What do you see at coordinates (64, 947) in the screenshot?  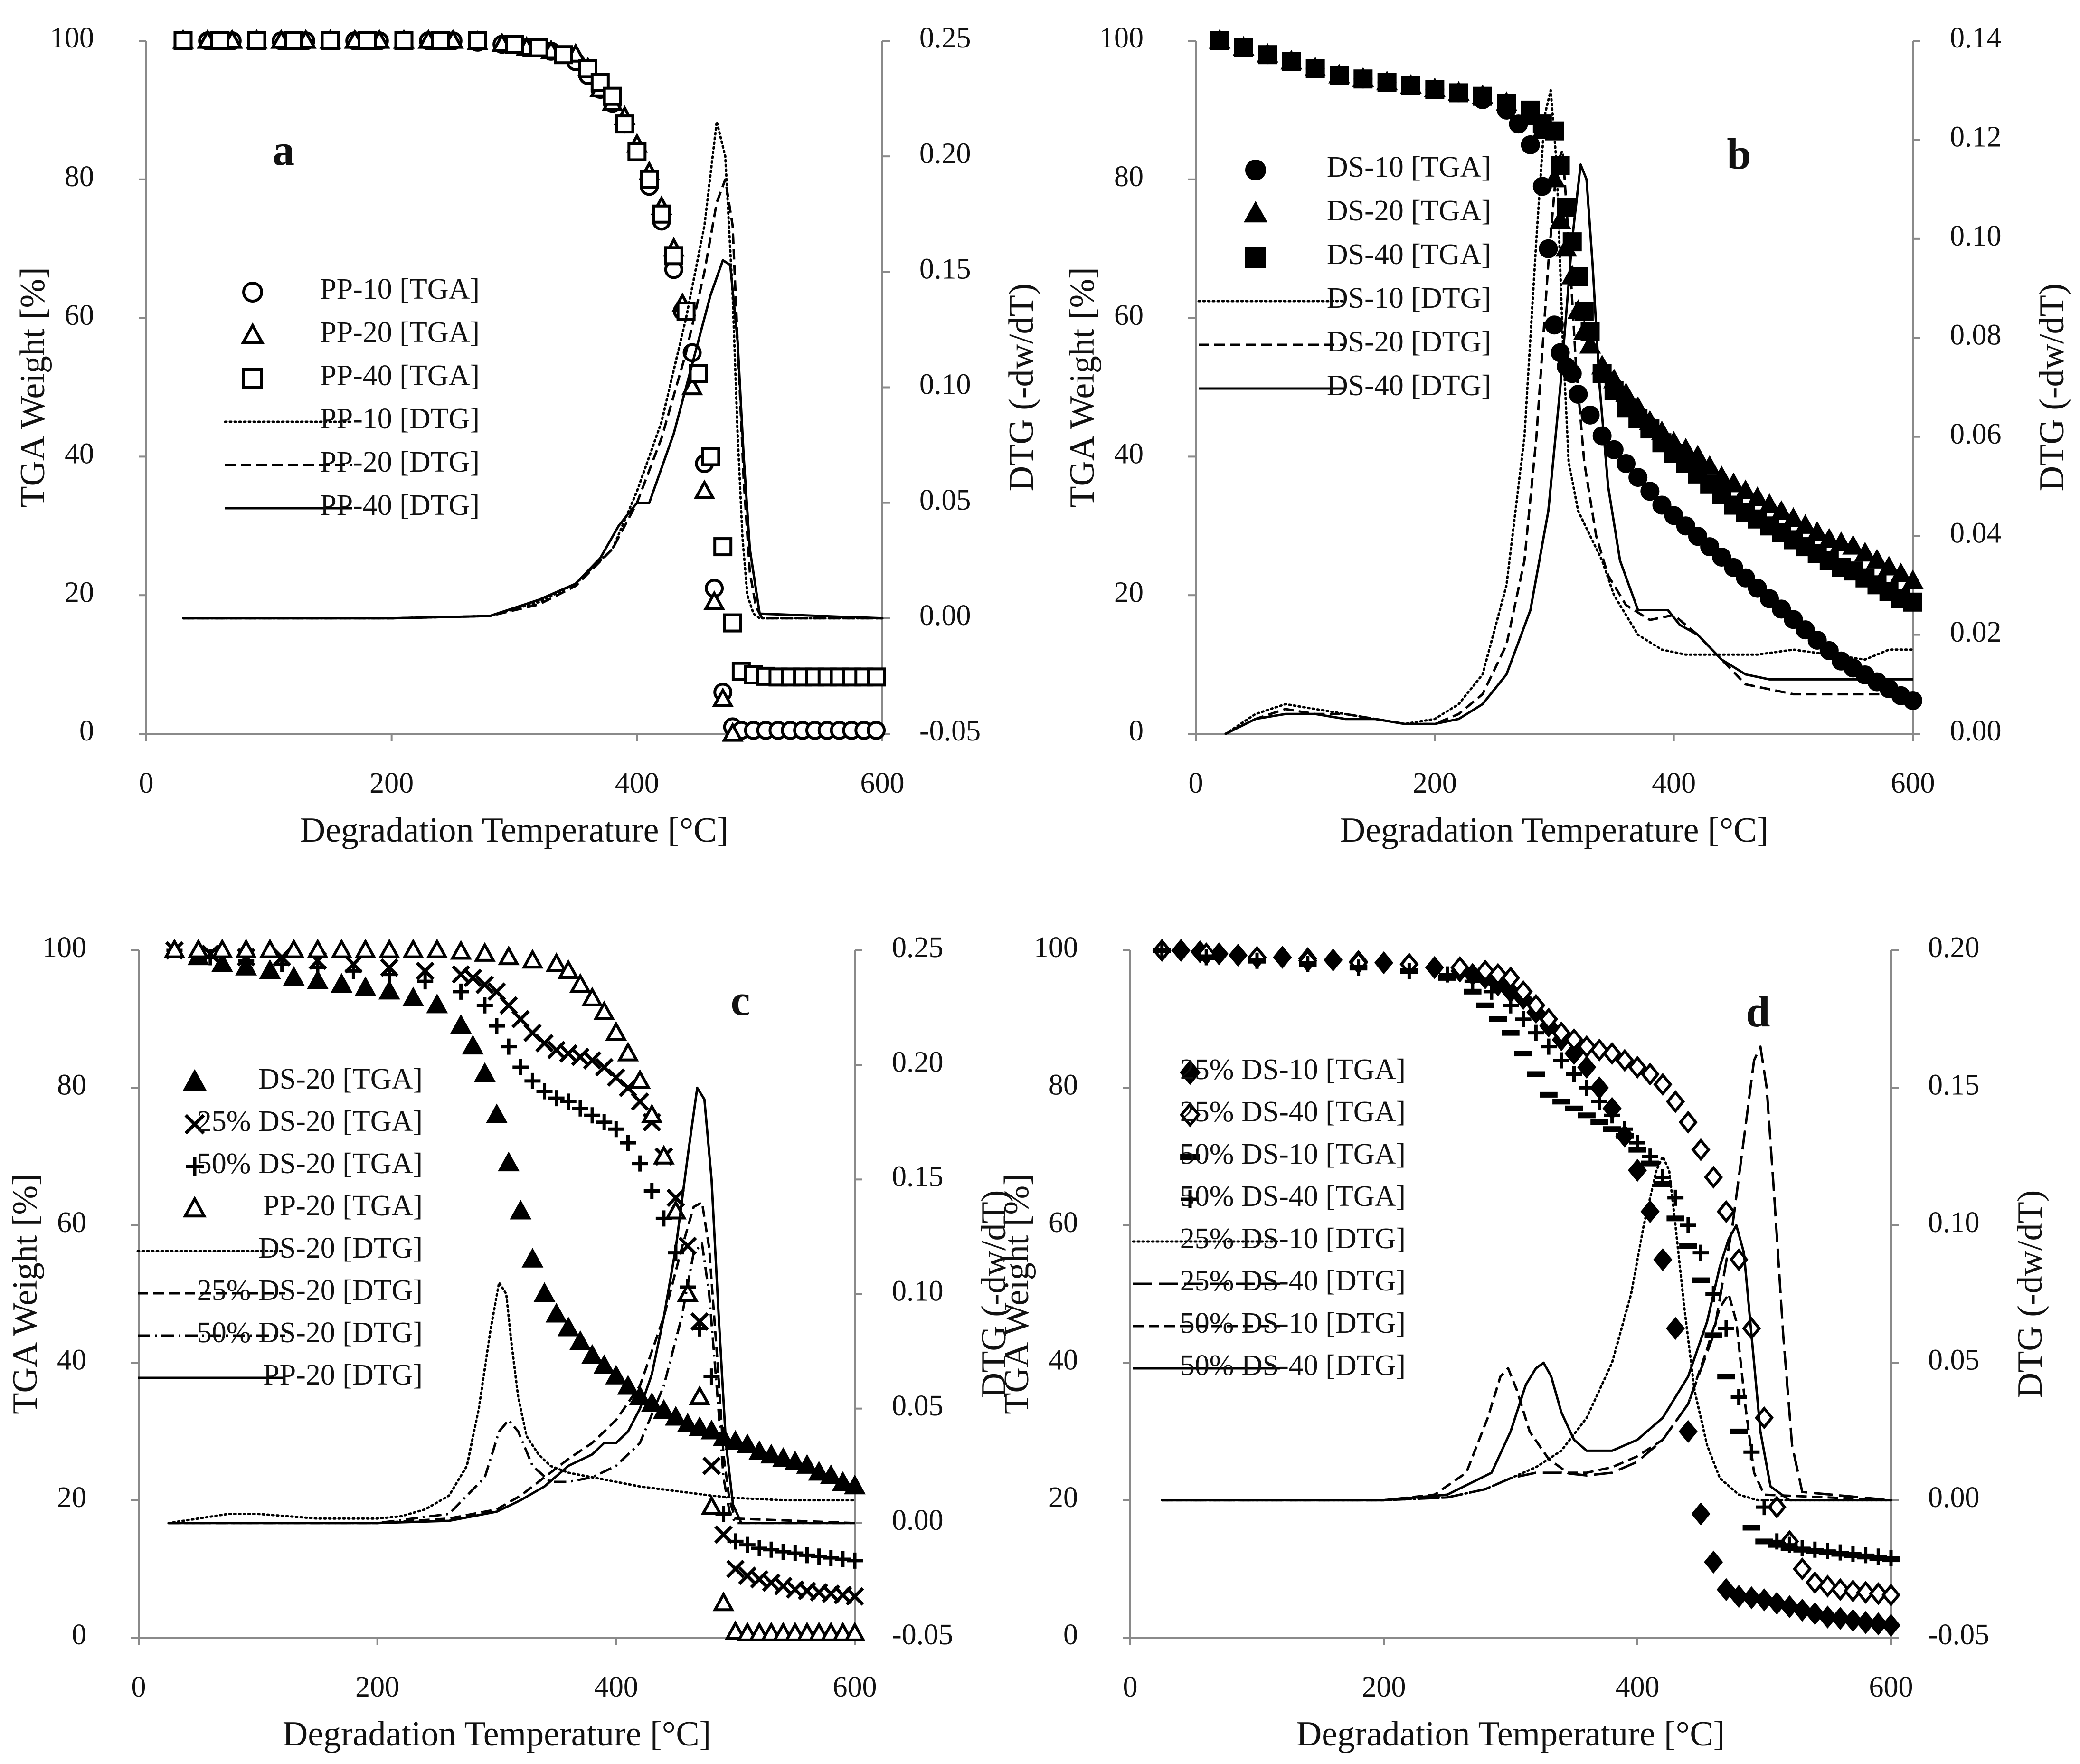 I see `y-tick-label: 100` at bounding box center [64, 947].